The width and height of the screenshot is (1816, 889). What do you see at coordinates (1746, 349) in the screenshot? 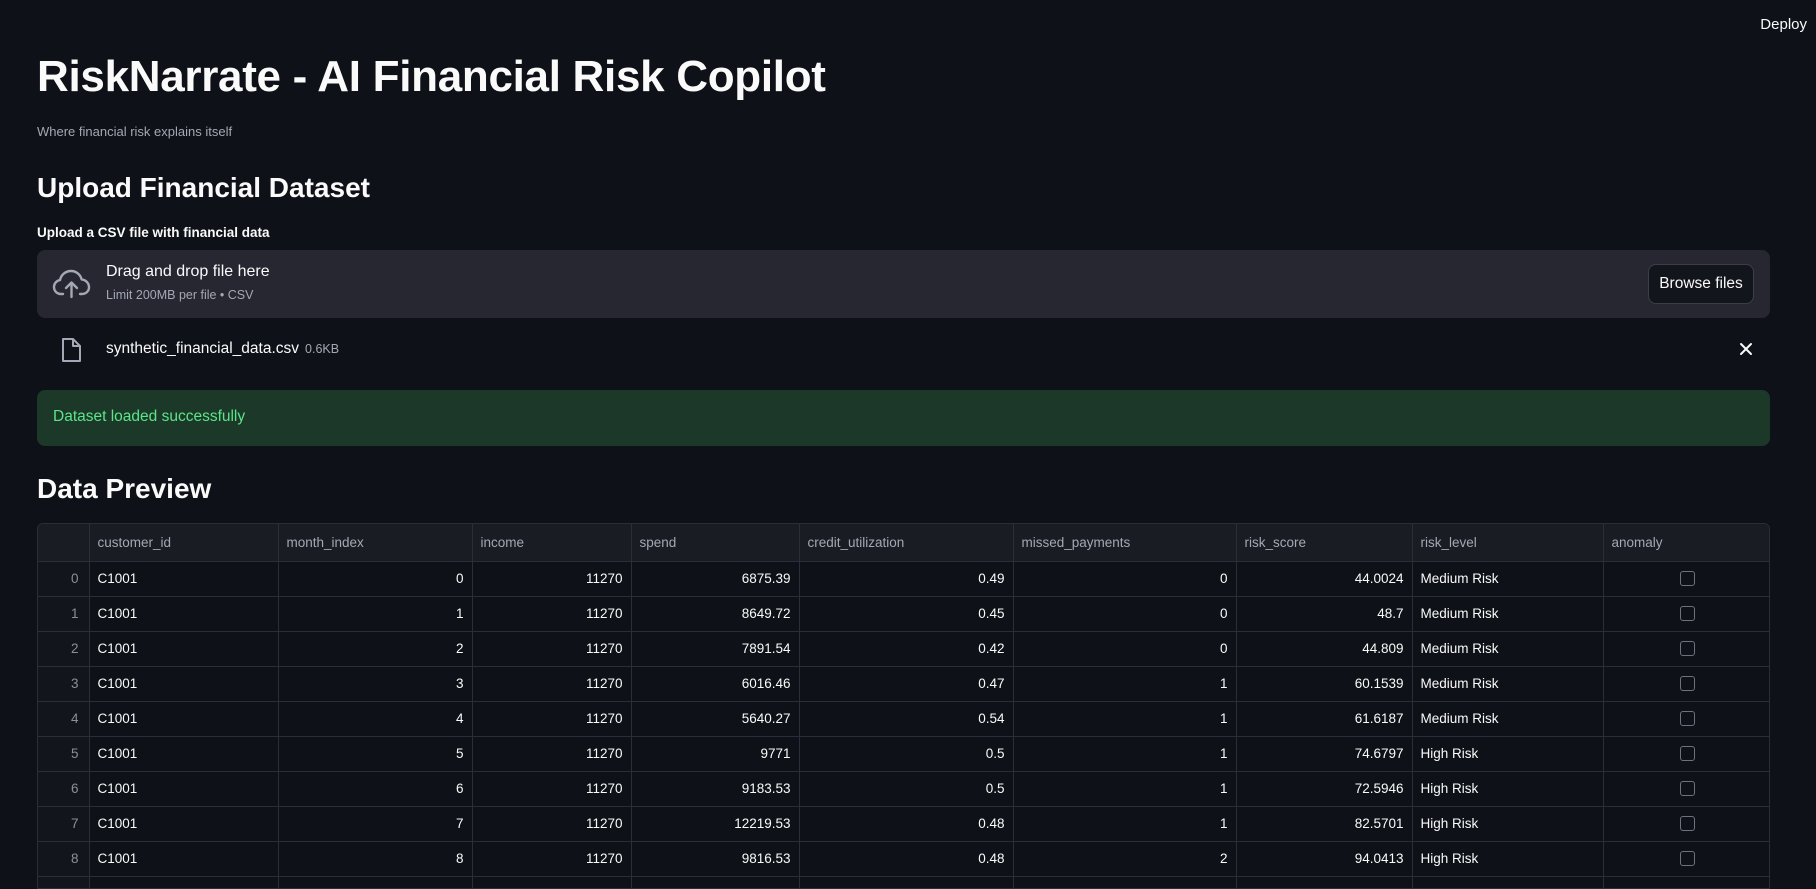
I see `remove-file-button` at bounding box center [1746, 349].